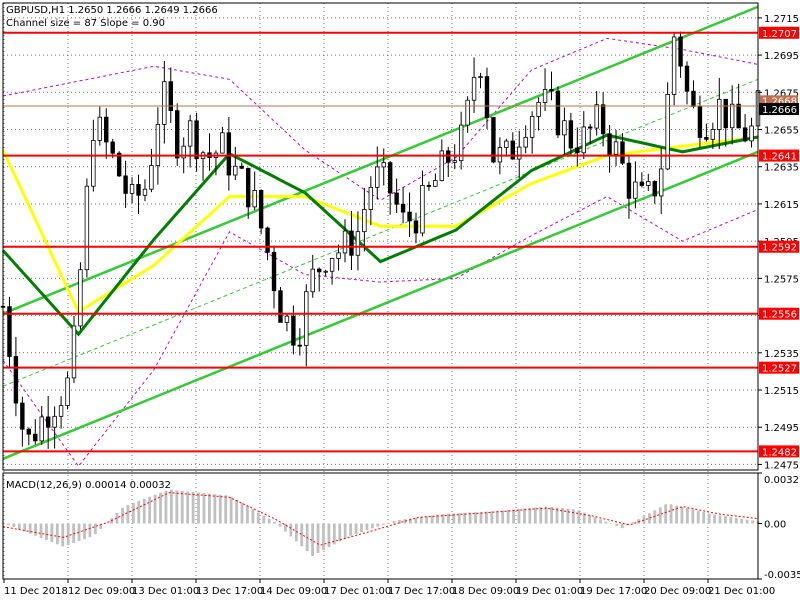 Image resolution: width=800 pixels, height=604 pixels. Describe the element at coordinates (357, 591) in the screenshot. I see `x-tick-label: 17 Dec 01:00` at that location.